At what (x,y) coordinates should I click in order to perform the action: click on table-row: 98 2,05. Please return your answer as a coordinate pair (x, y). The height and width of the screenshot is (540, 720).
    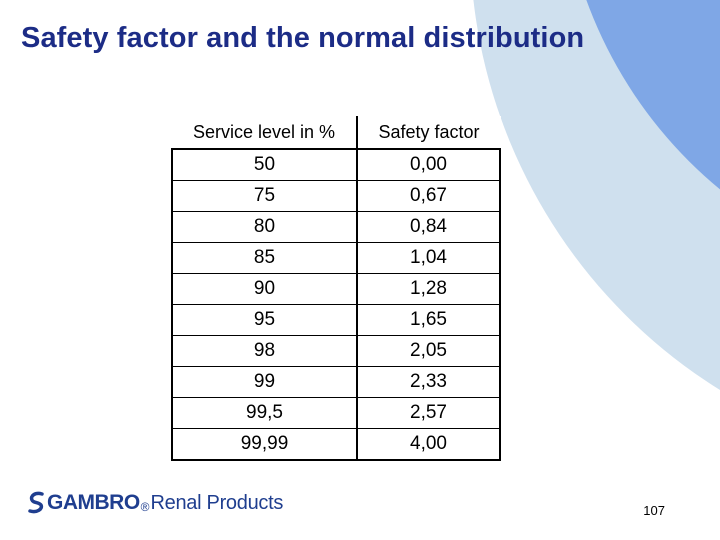
    Looking at the image, I should click on (336, 351).